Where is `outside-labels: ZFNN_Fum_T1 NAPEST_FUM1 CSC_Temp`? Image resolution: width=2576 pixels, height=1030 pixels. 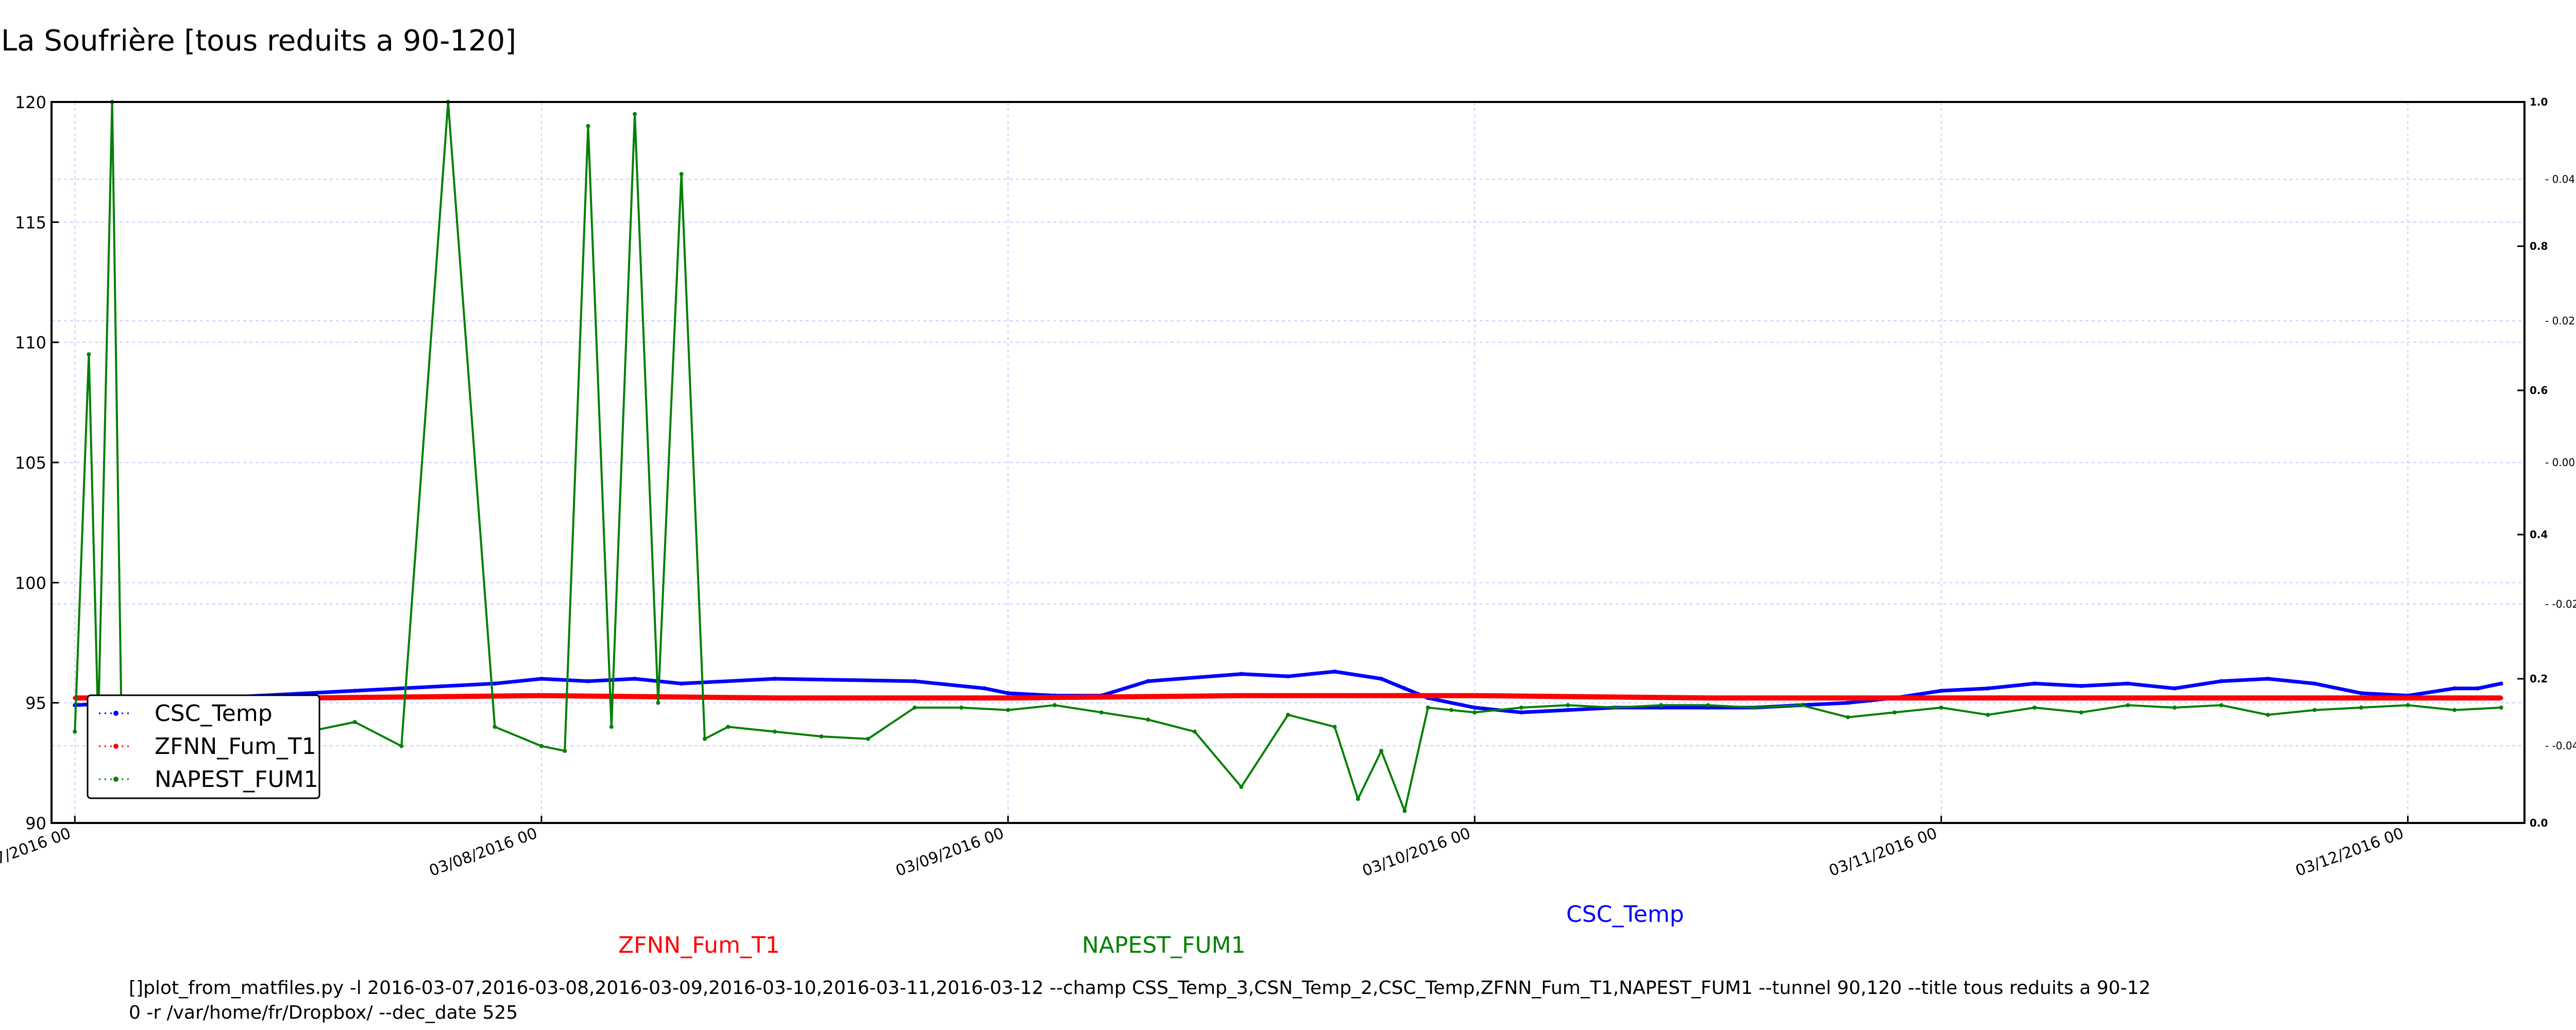
outside-labels: ZFNN_Fum_T1 NAPEST_FUM1 CSC_Temp is located at coordinates (1151, 929).